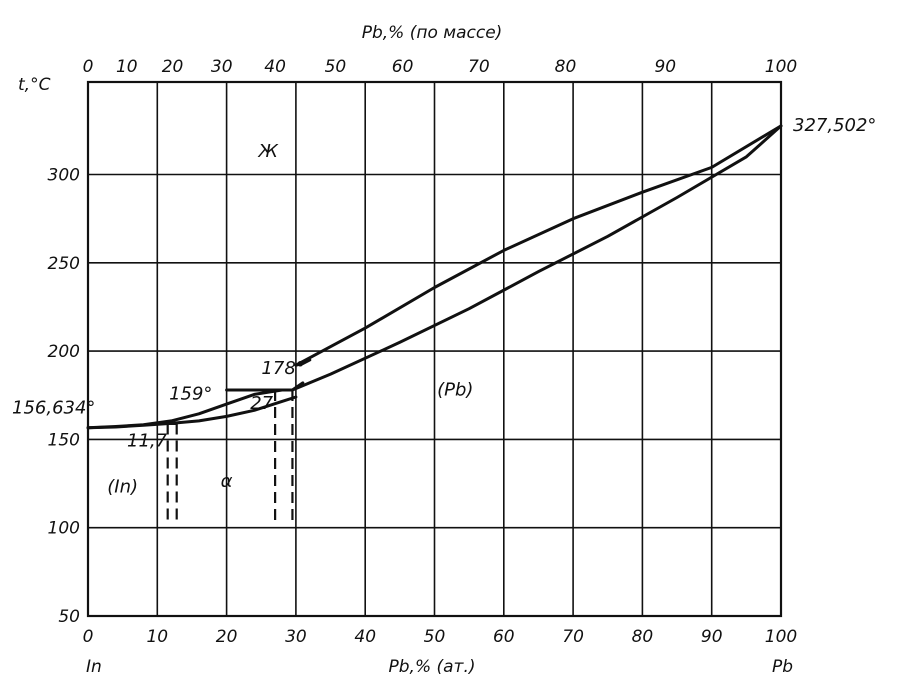 This screenshot has height=700, width=923. What do you see at coordinates (781, 637) in the screenshot?
I see `bottom-tick-label: 100` at bounding box center [781, 637].